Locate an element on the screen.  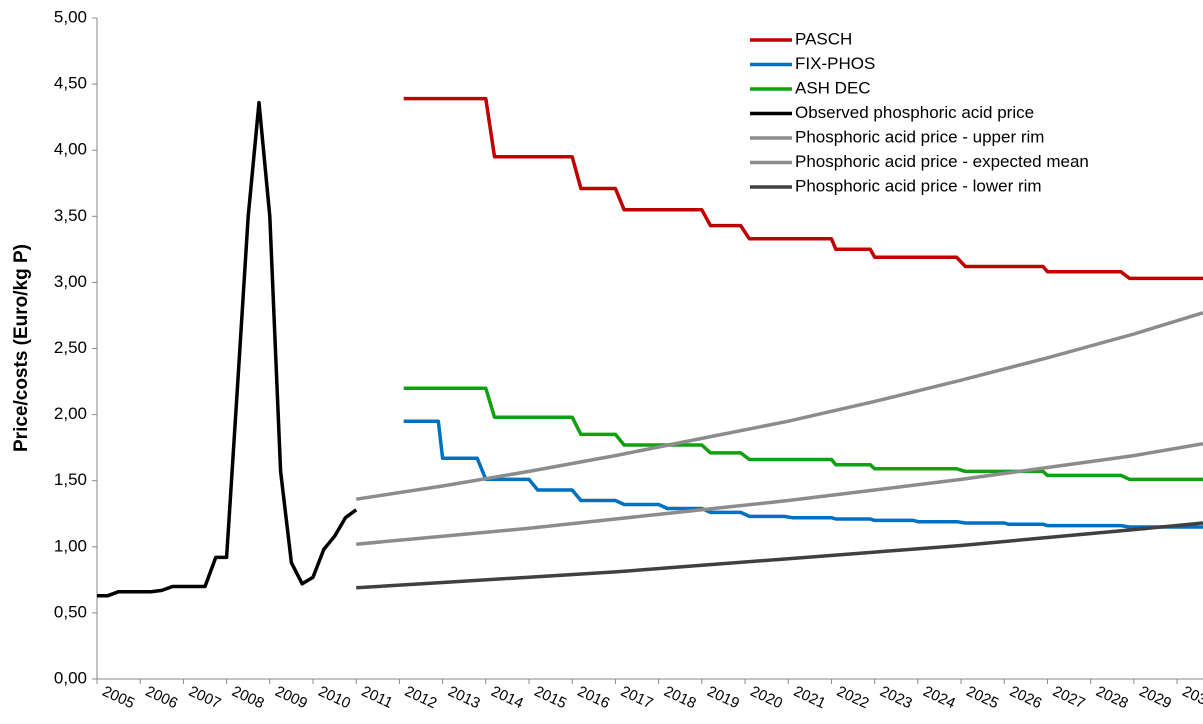
y-tick-label: 5,00 is located at coordinates (70, 16).